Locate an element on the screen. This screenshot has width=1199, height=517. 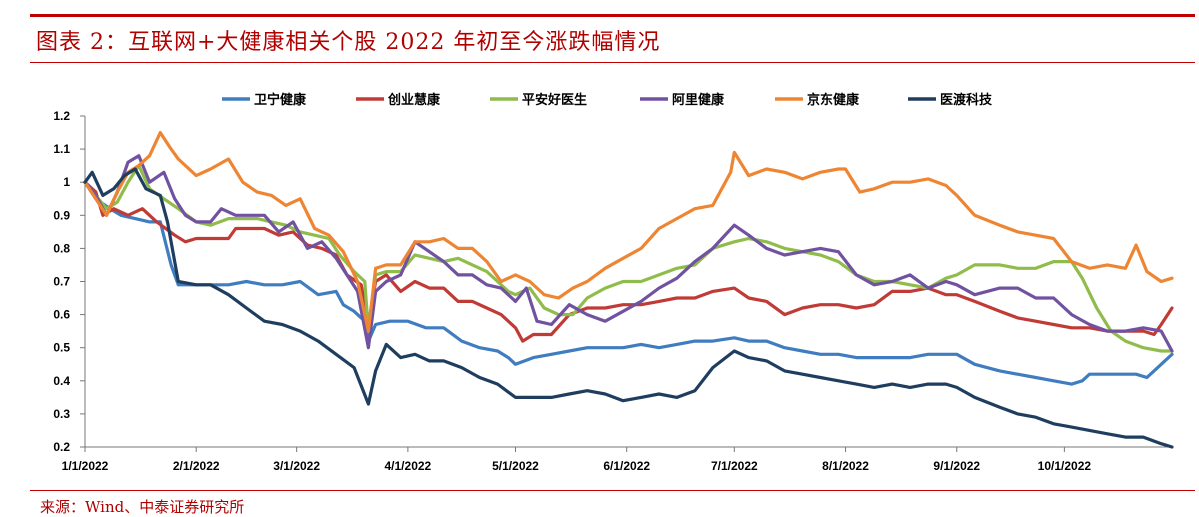
y-tick-label: 1.1 is located at coordinates (61, 149).